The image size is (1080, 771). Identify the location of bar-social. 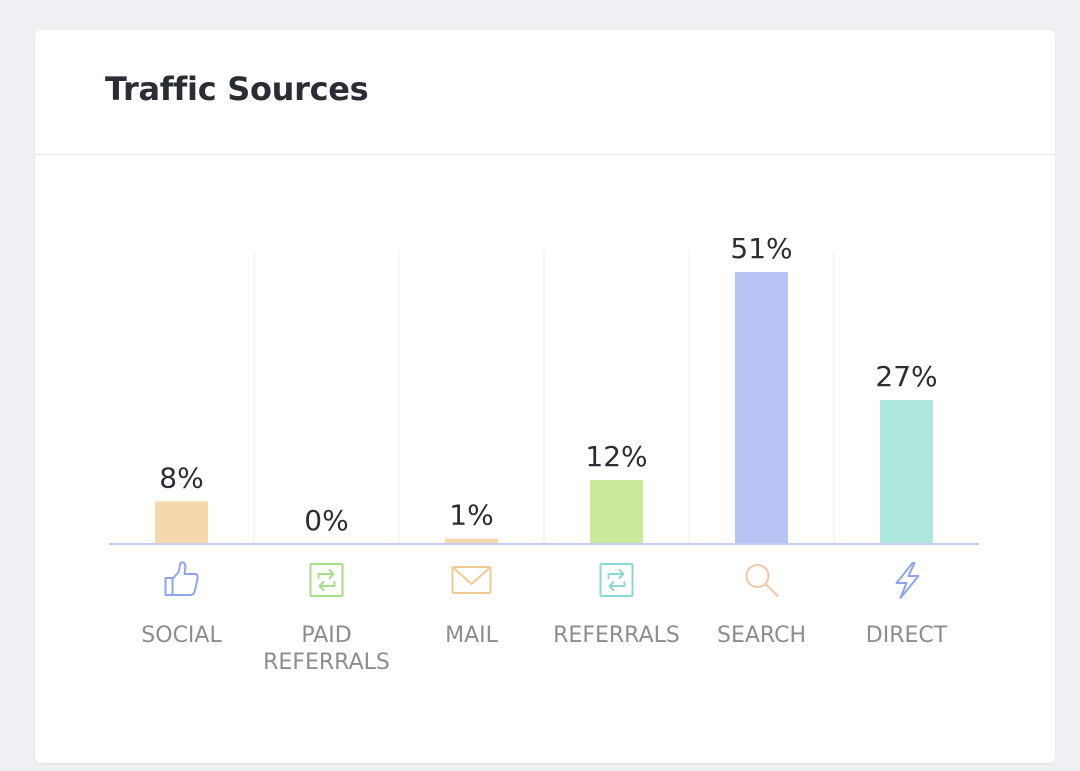
(181, 522).